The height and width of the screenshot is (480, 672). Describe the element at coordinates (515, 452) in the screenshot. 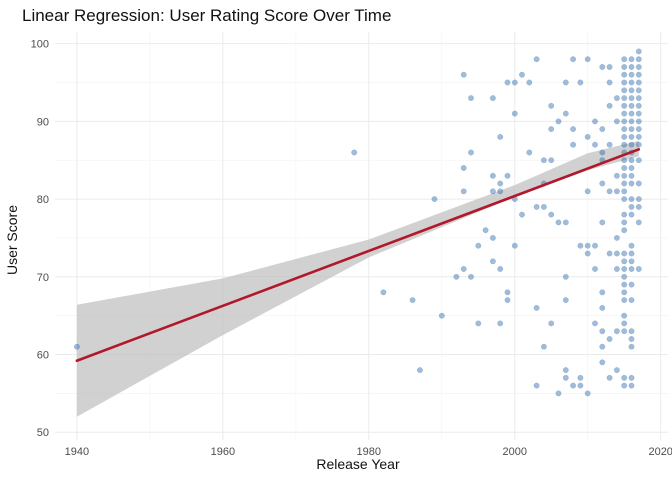

I see `x-tick-label: 2000` at that location.